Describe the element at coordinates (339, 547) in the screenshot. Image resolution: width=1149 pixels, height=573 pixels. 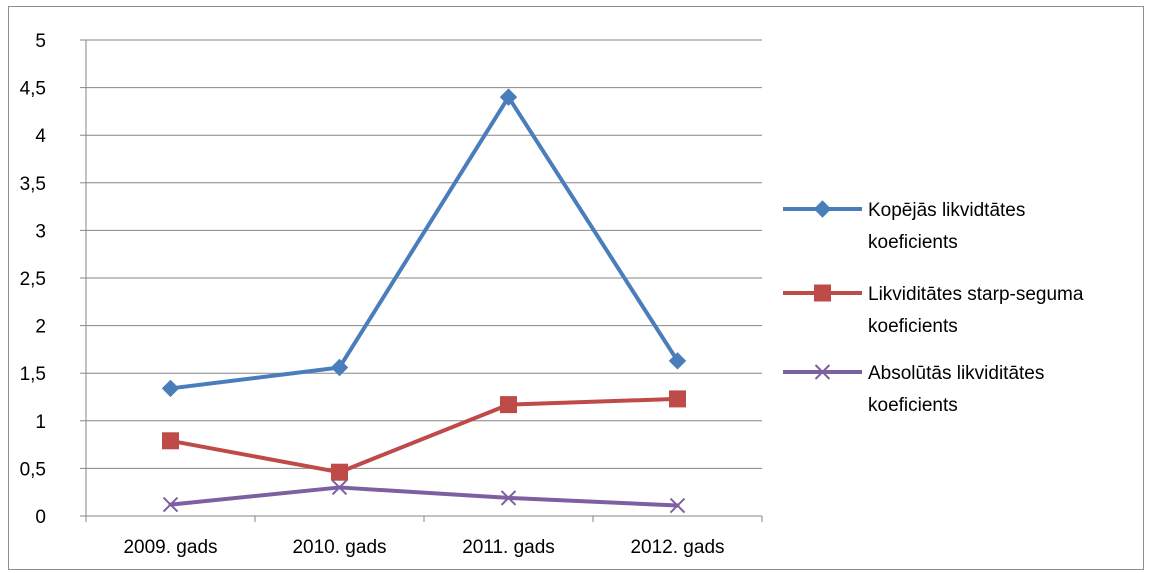
I see `x-tick-label: 2010. gads` at that location.